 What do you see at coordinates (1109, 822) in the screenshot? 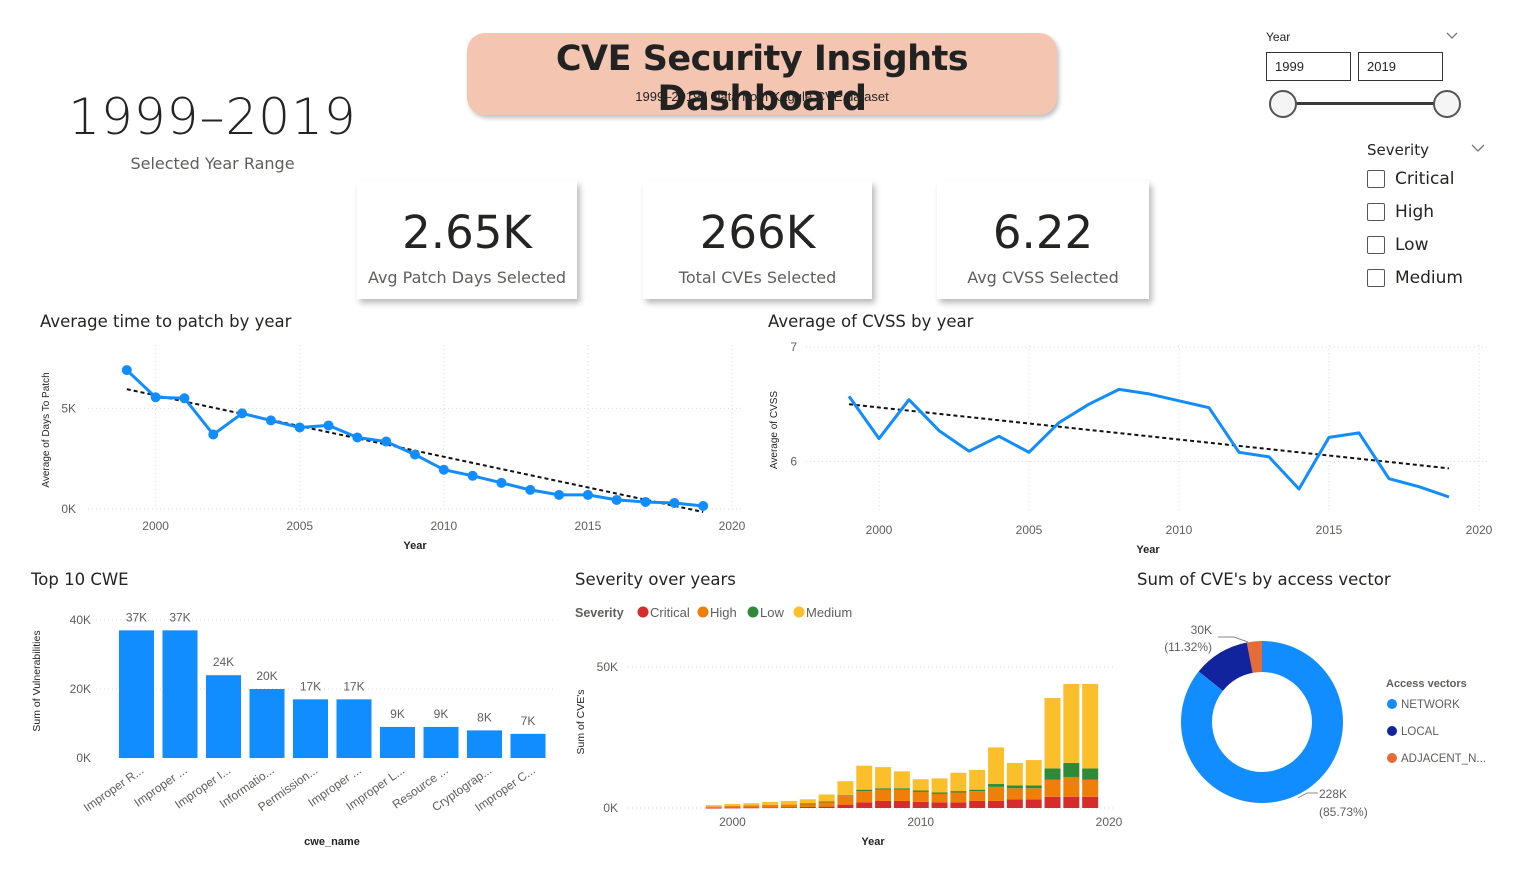
I see `x-tick-label: 2020` at bounding box center [1109, 822].